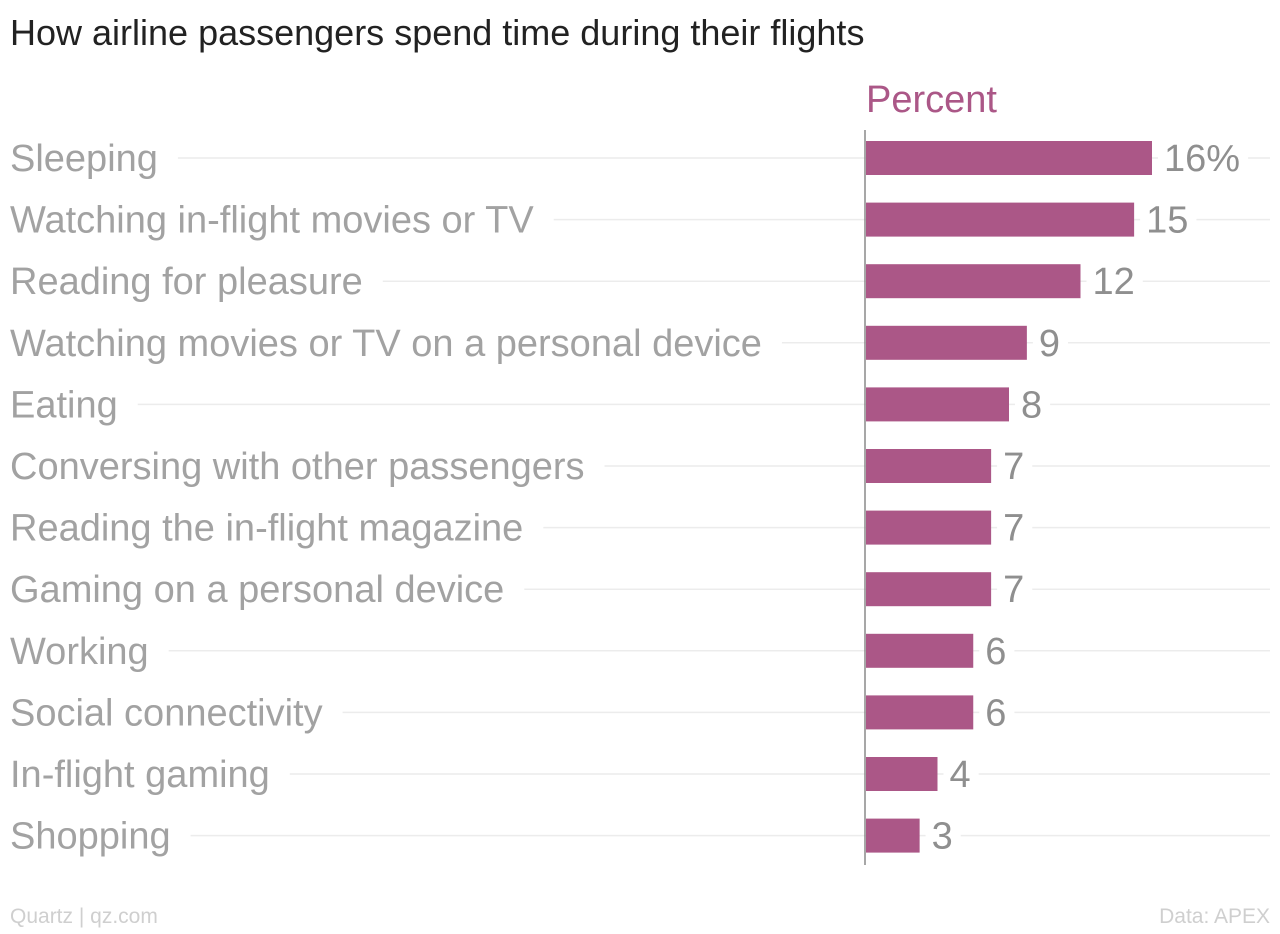 This screenshot has width=1280, height=934. I want to click on category-label: Reading for pleasure, so click(186, 282).